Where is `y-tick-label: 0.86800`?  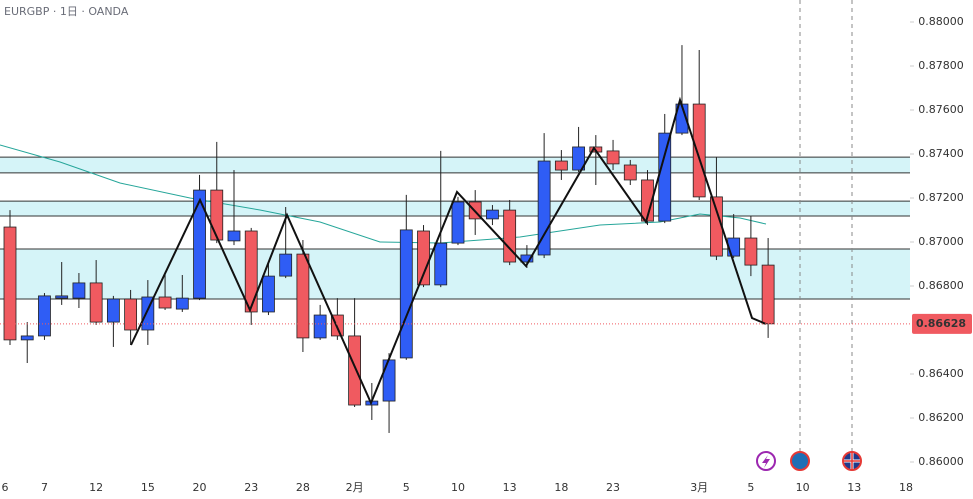
y-tick-label: 0.86800 is located at coordinates (941, 285).